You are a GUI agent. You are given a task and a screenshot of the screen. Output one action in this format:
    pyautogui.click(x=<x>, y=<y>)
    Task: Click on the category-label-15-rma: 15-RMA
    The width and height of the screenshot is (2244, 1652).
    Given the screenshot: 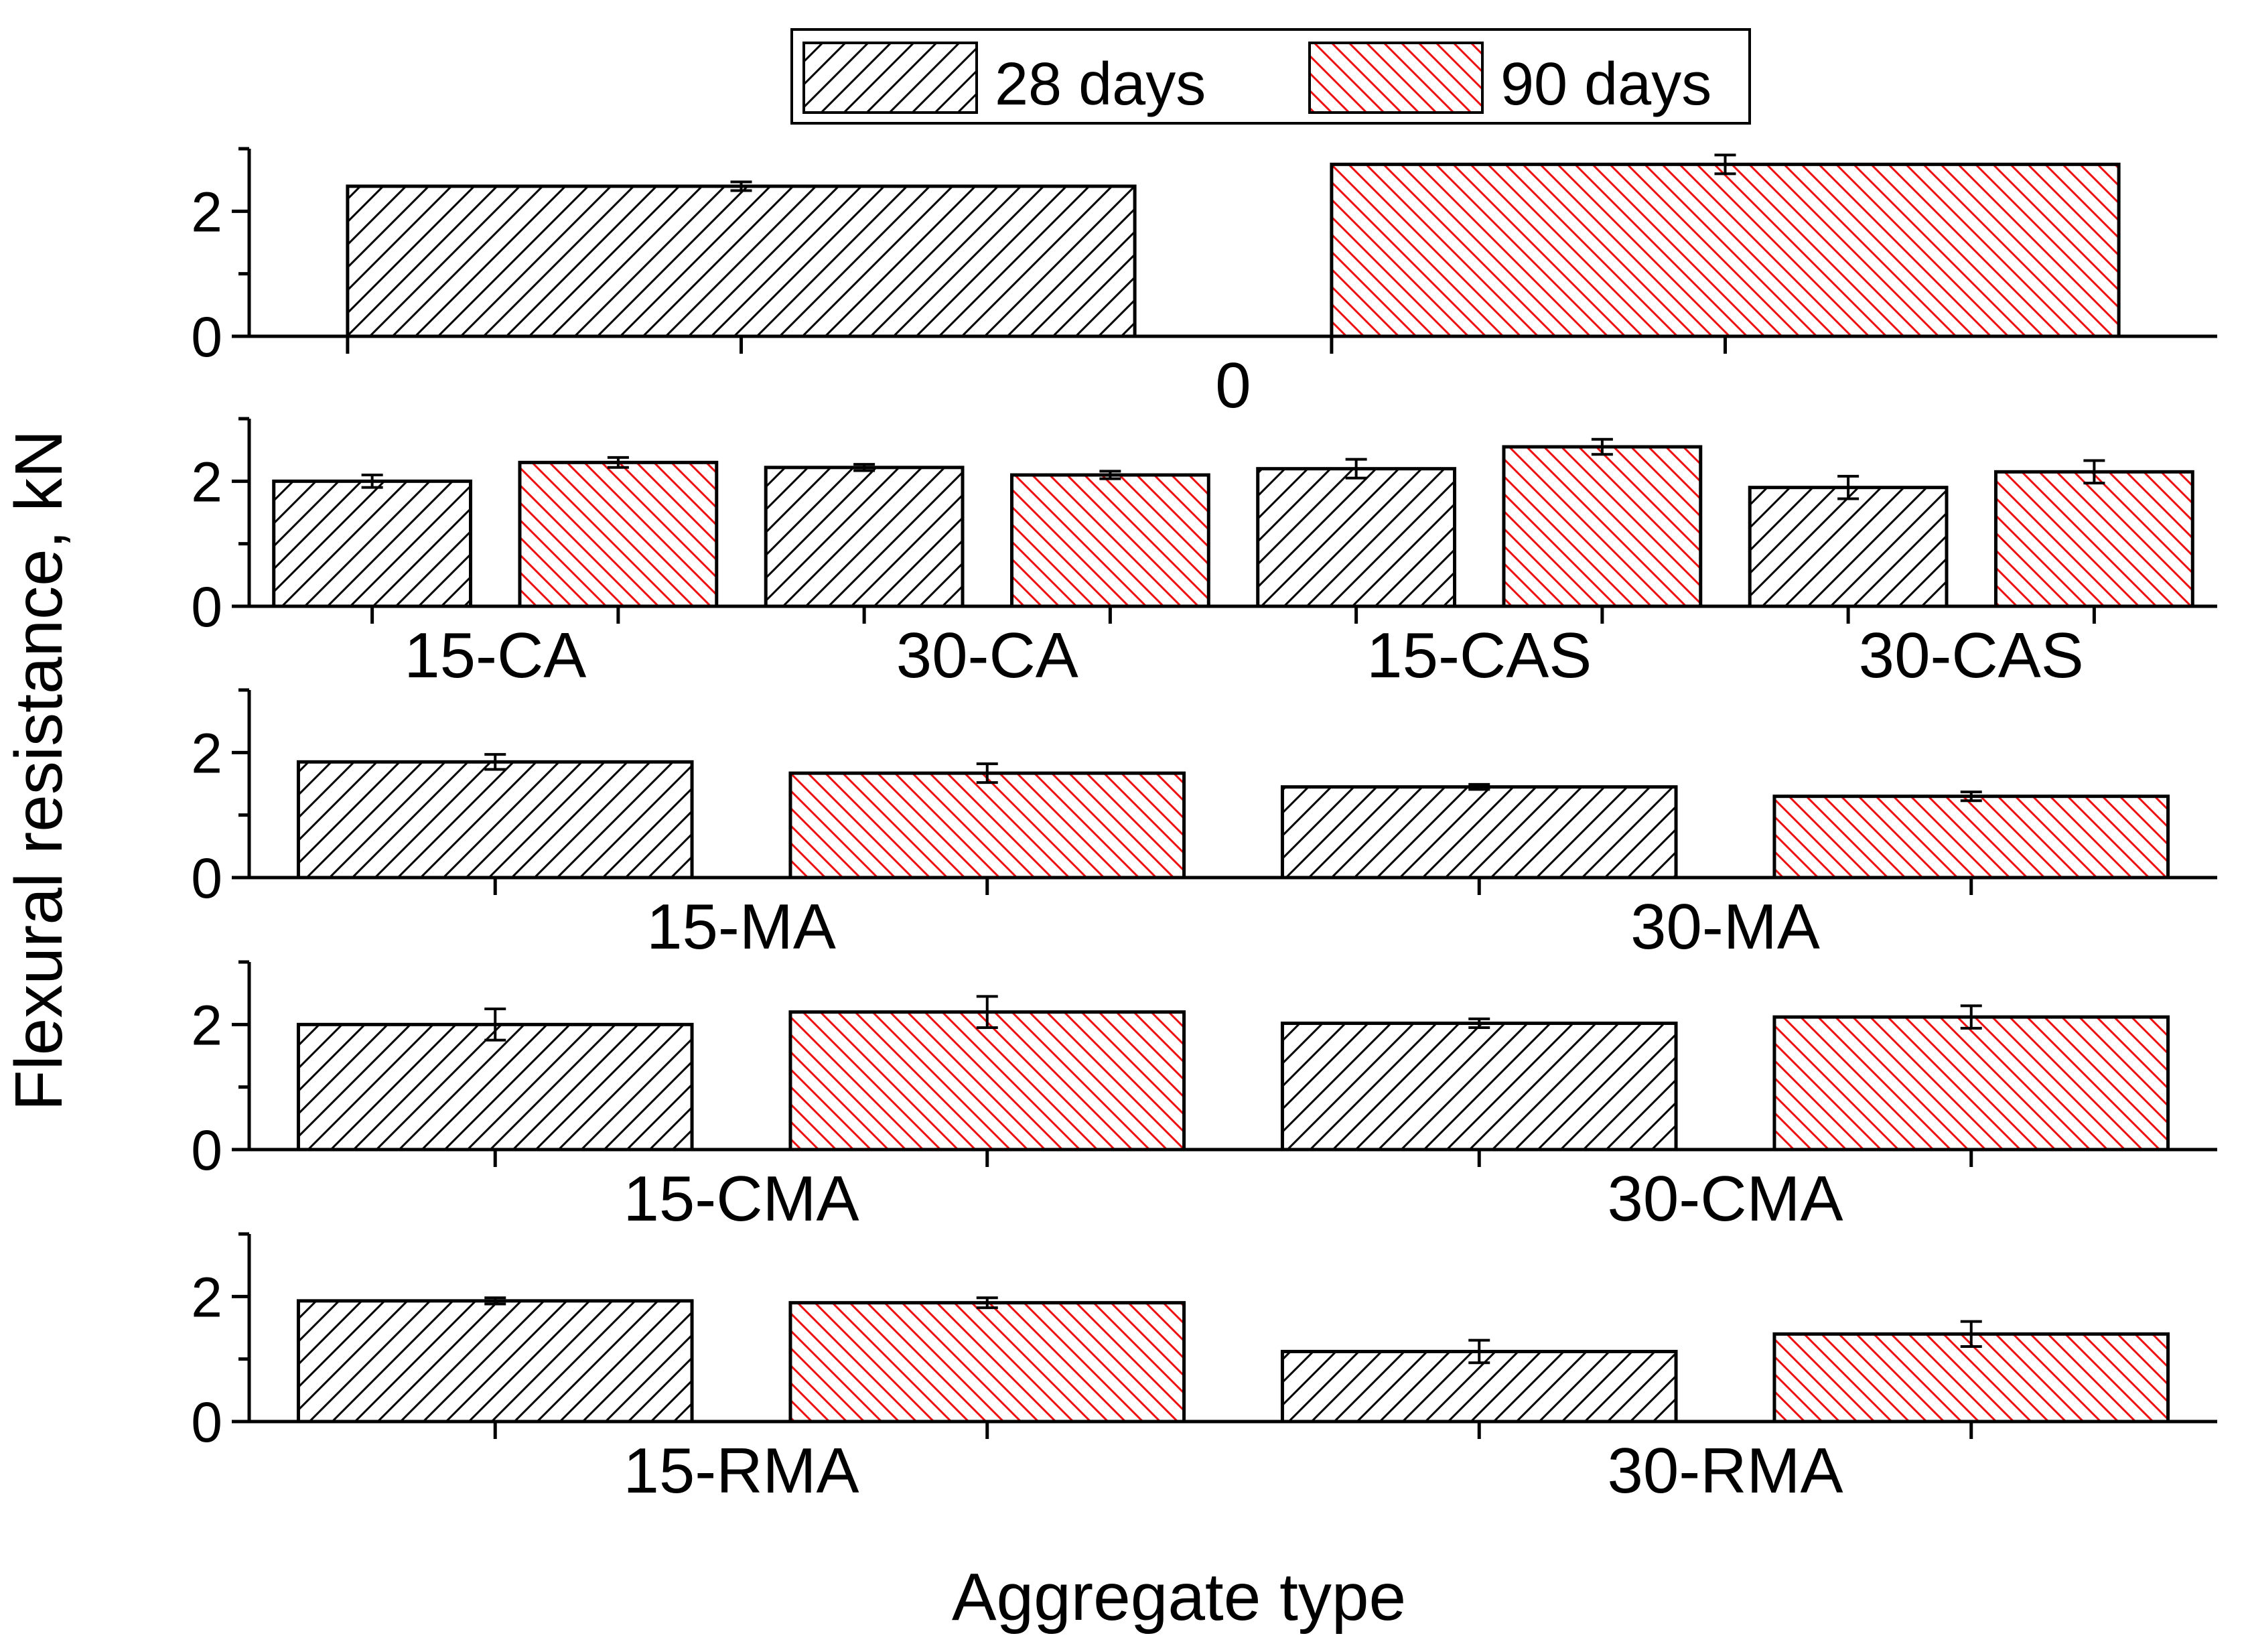 What is the action you would take?
    pyautogui.click(x=741, y=1471)
    